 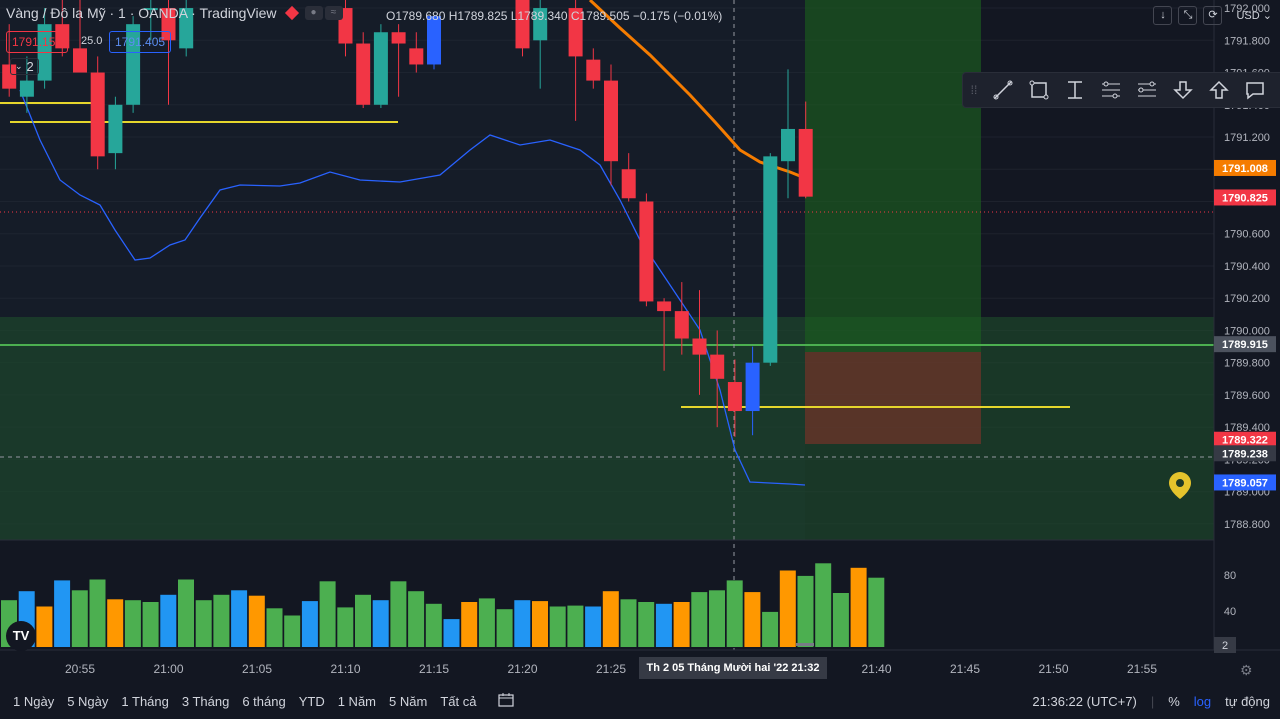 I want to click on currency-selector: USD ⌄, so click(x=1254, y=15).